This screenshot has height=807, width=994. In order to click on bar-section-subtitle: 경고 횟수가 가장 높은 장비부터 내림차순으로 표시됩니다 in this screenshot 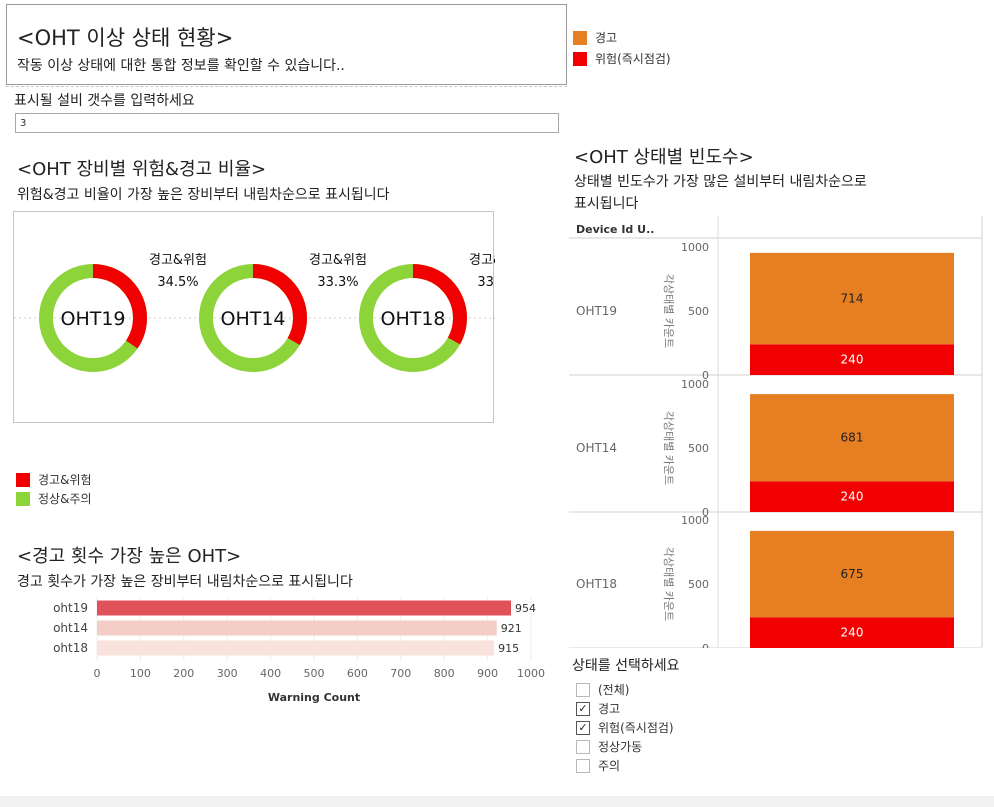, I will do `click(185, 582)`.